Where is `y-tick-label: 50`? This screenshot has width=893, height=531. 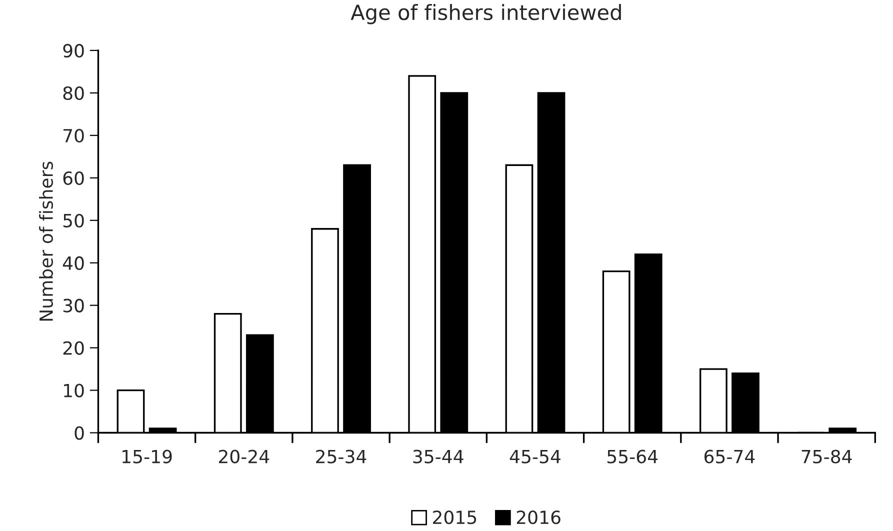 y-tick-label: 50 is located at coordinates (73, 221).